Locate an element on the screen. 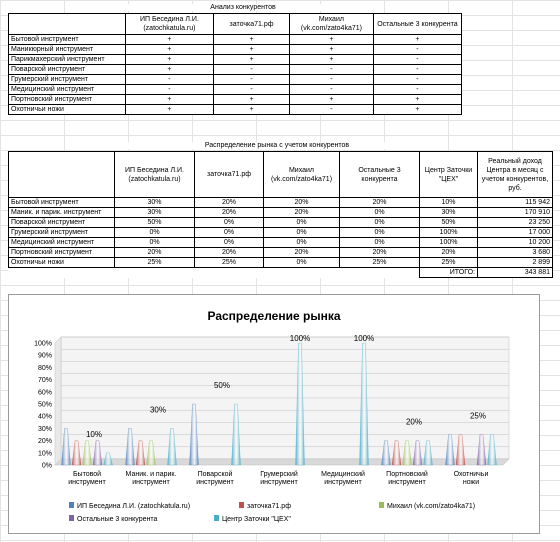  x-tick-label: Бытовой is located at coordinates (87, 474).